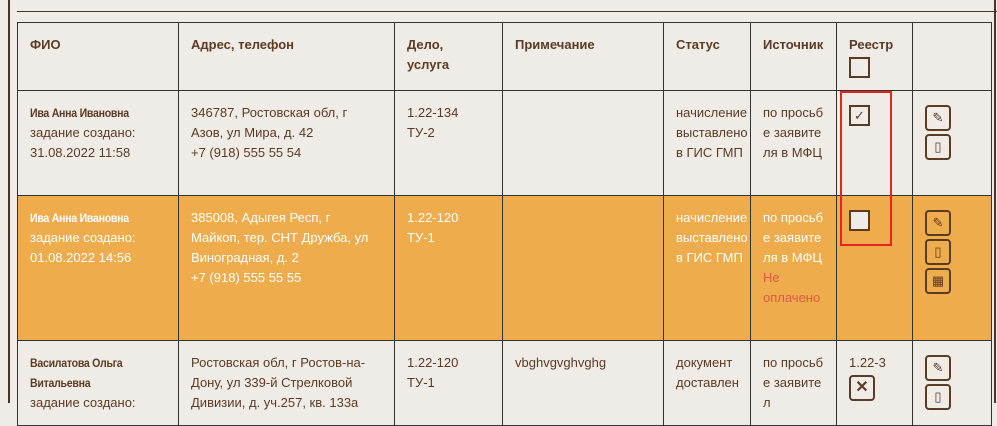 This screenshot has height=426, width=997. Describe the element at coordinates (792, 287) in the screenshot. I see `payment-warning: Не оплачено` at that location.